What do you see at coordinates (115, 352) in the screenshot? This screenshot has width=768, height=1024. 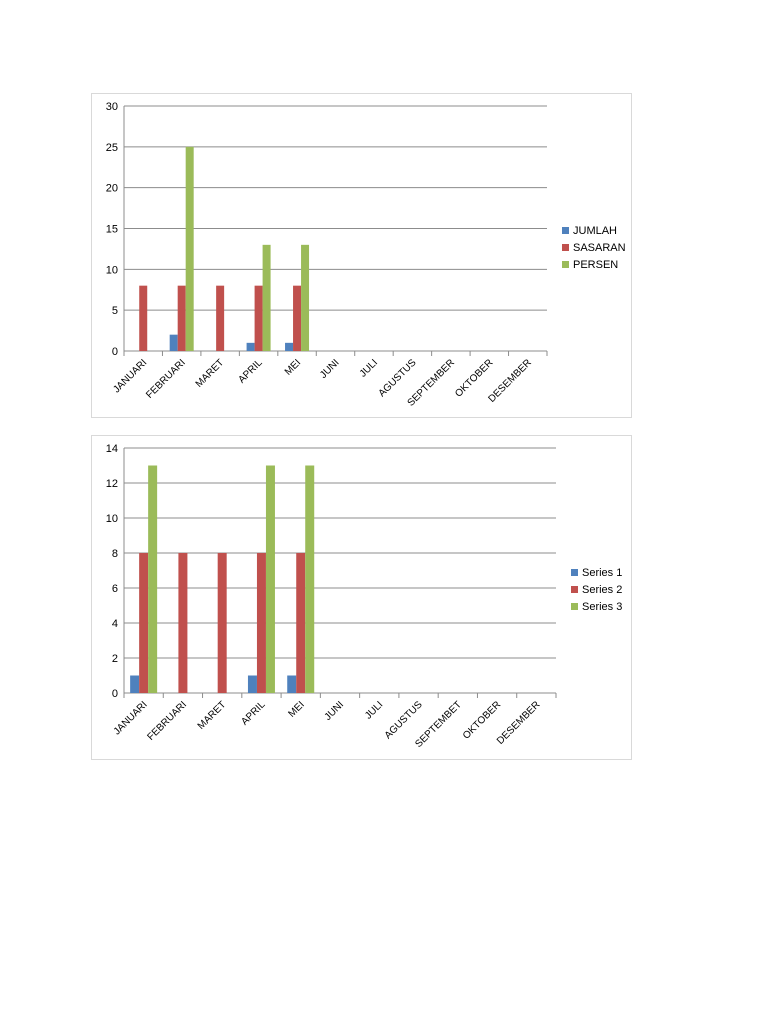 I see `c1-ytick-label-0: 0` at bounding box center [115, 352].